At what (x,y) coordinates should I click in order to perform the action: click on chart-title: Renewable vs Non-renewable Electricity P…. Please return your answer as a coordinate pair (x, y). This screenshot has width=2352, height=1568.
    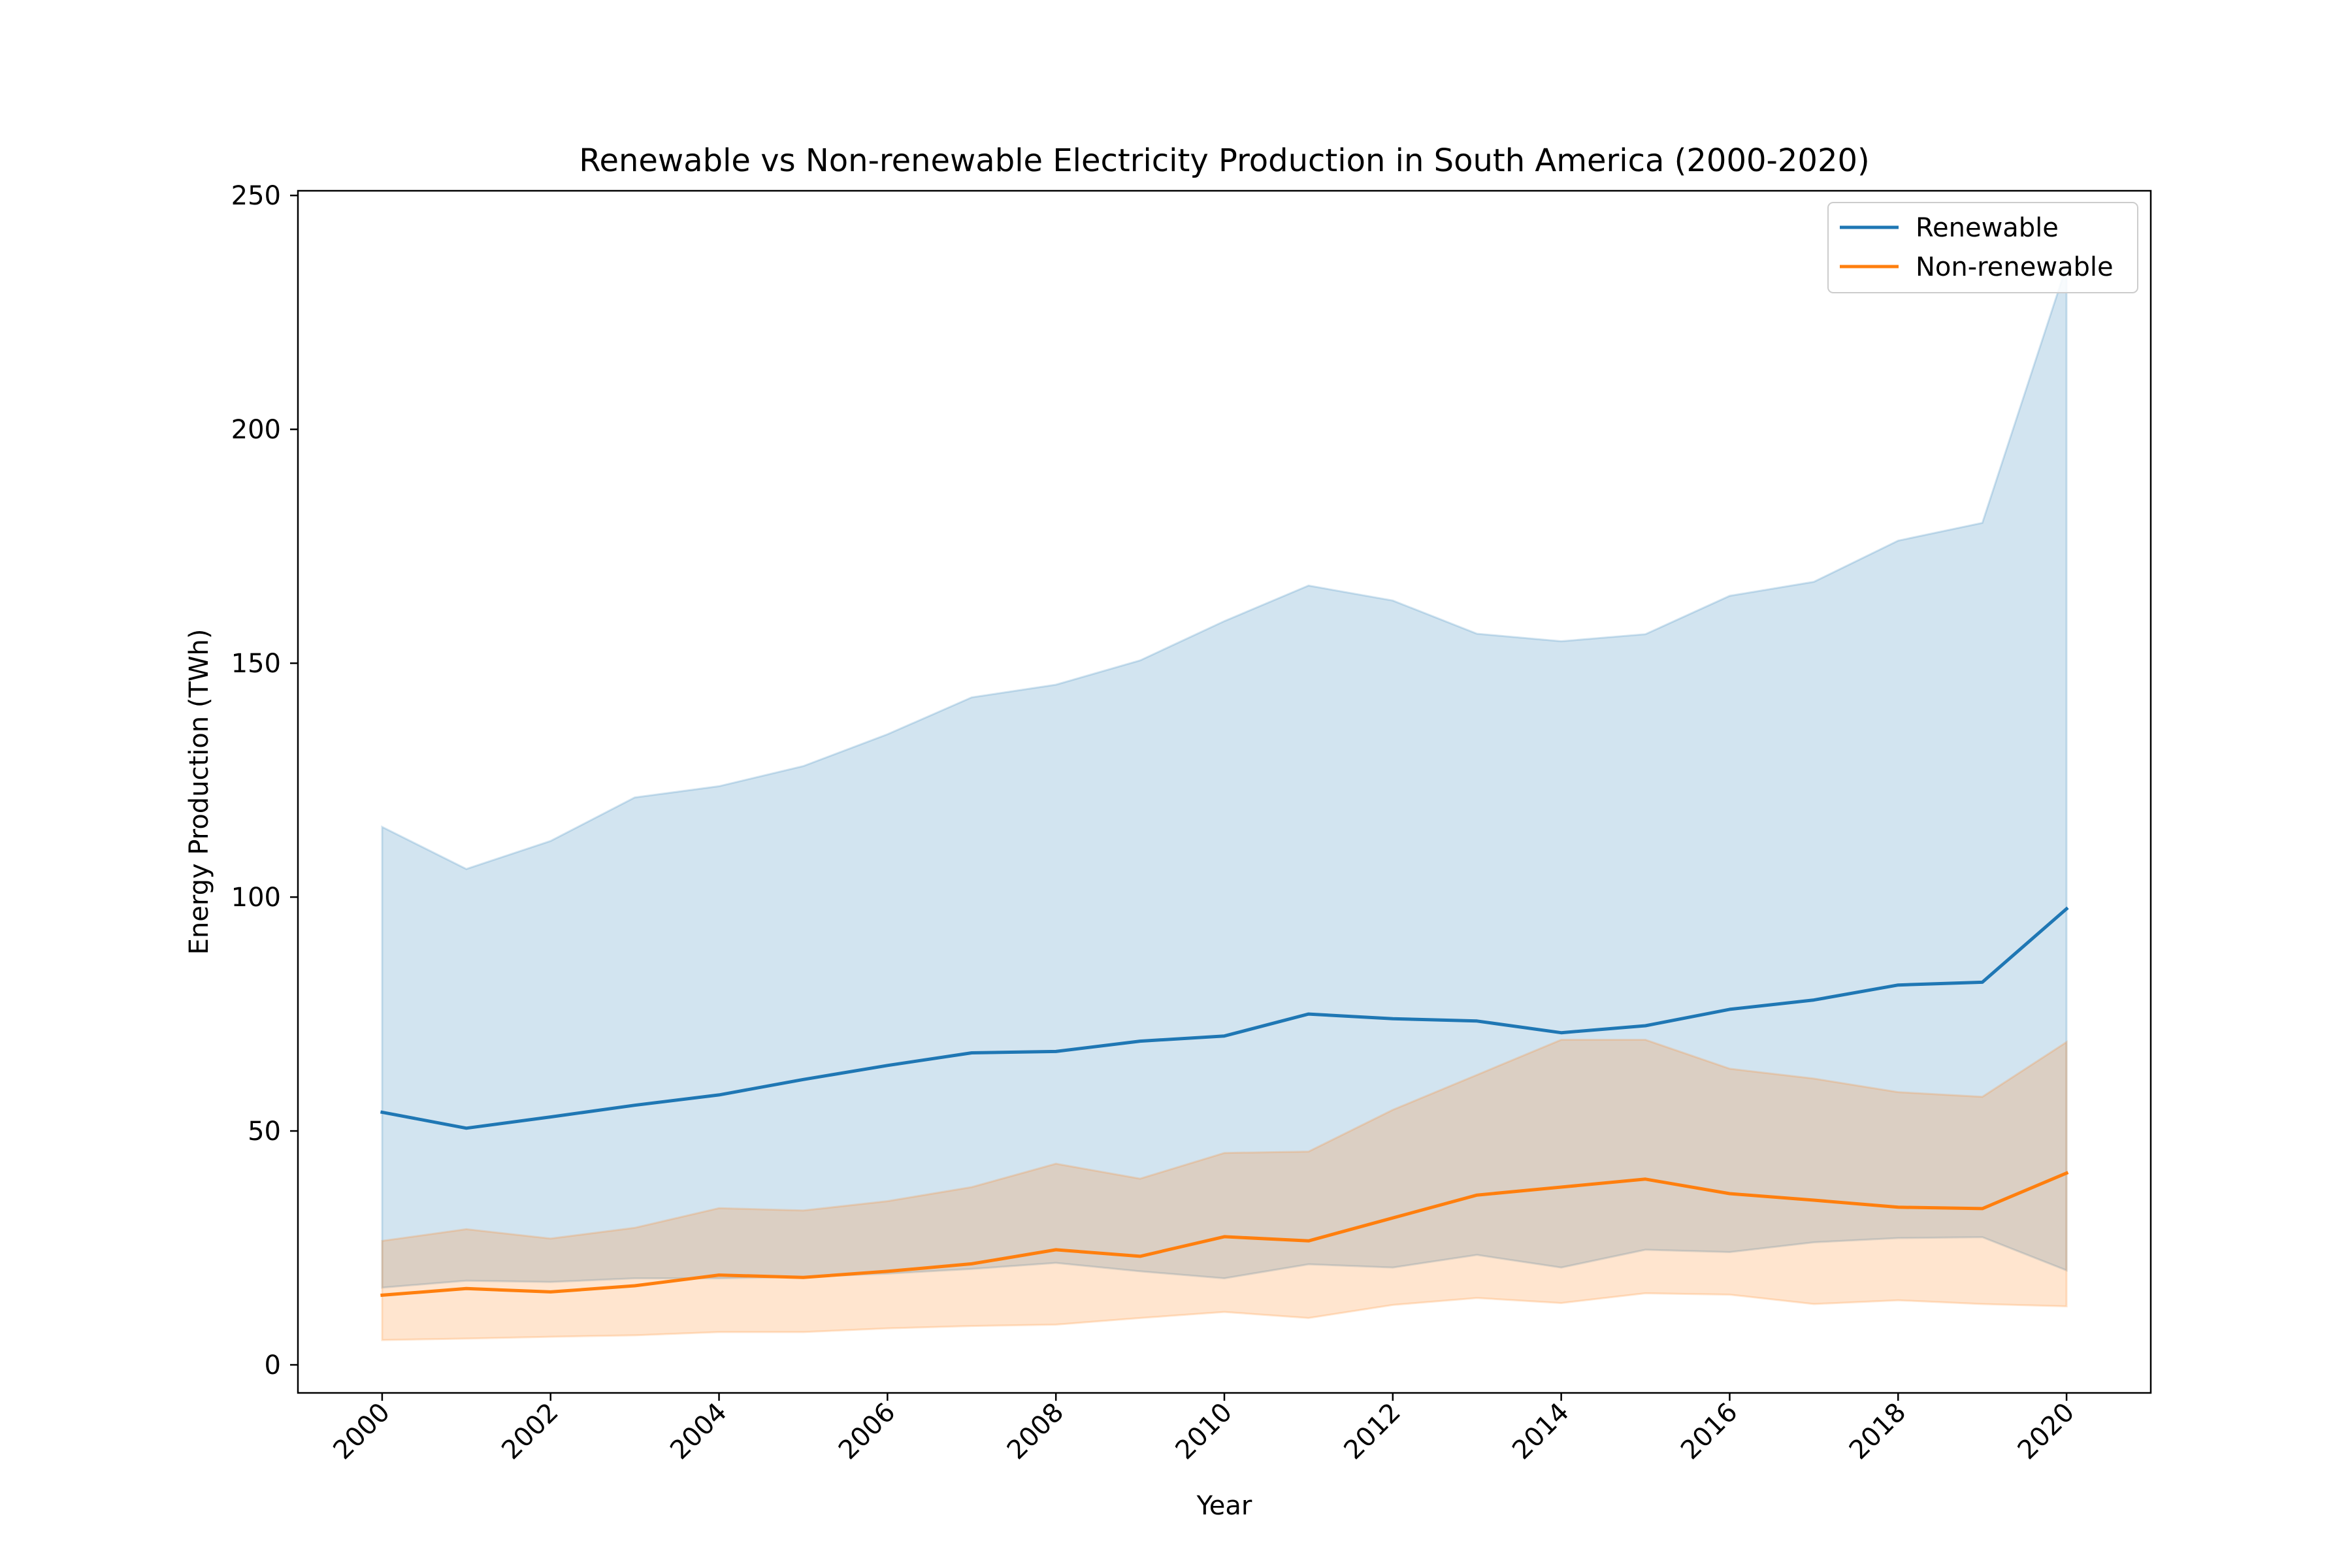
    Looking at the image, I should click on (1224, 160).